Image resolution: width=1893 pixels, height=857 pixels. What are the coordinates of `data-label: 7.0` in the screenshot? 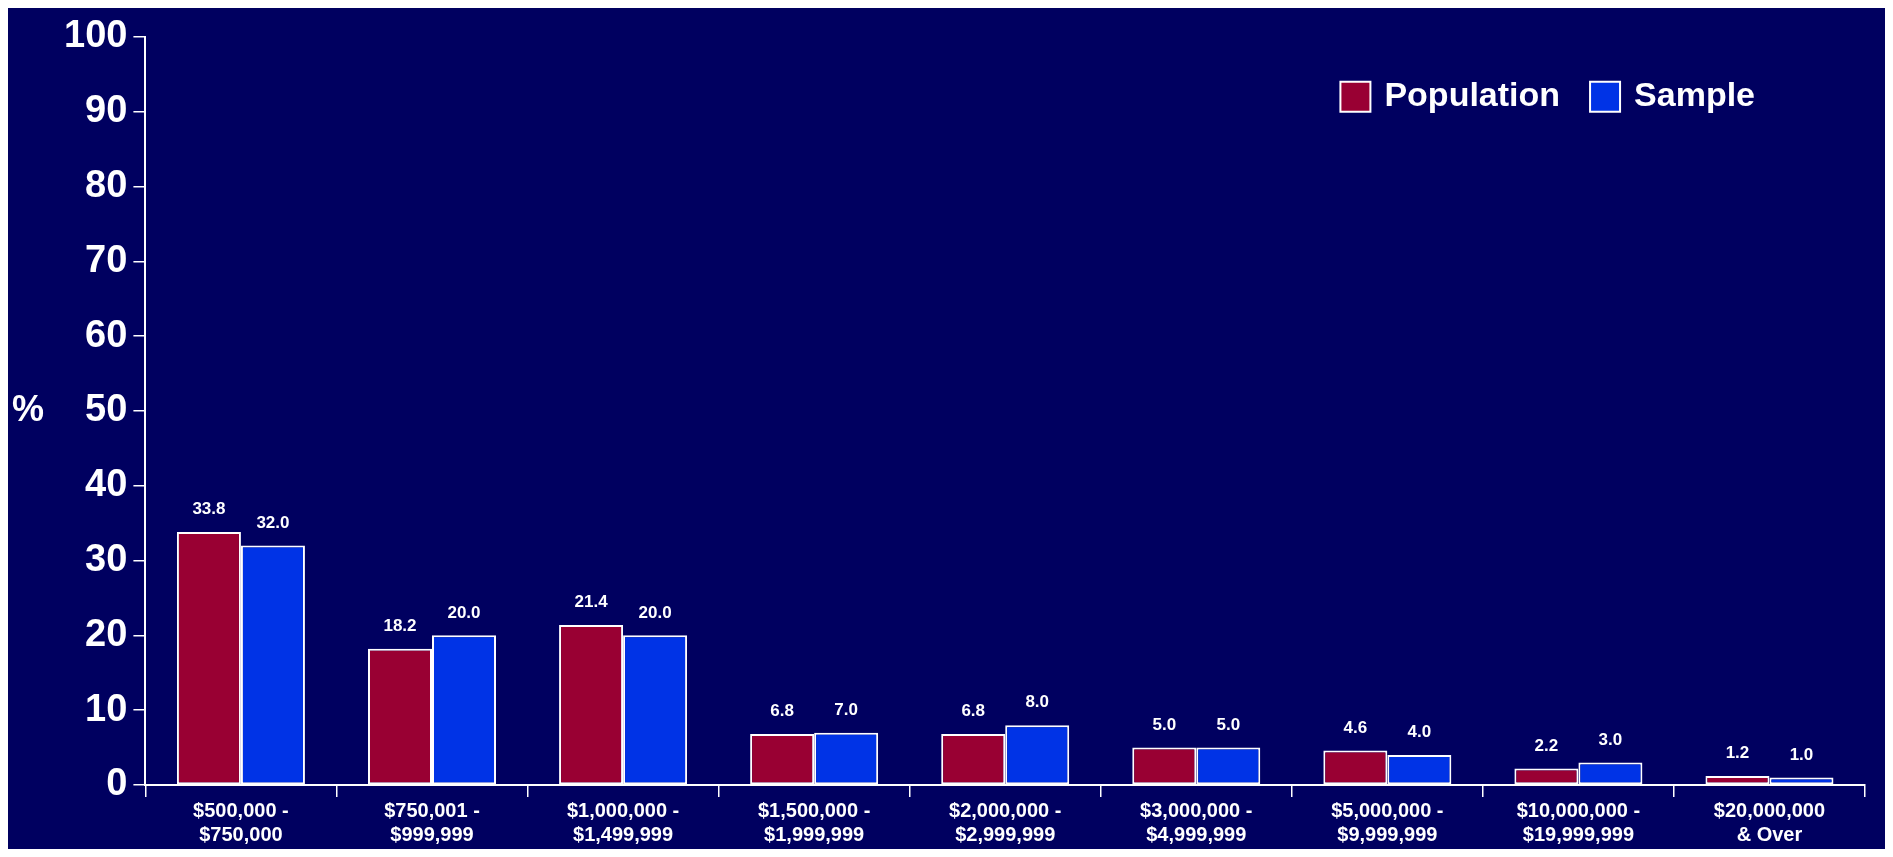 It's located at (846, 709).